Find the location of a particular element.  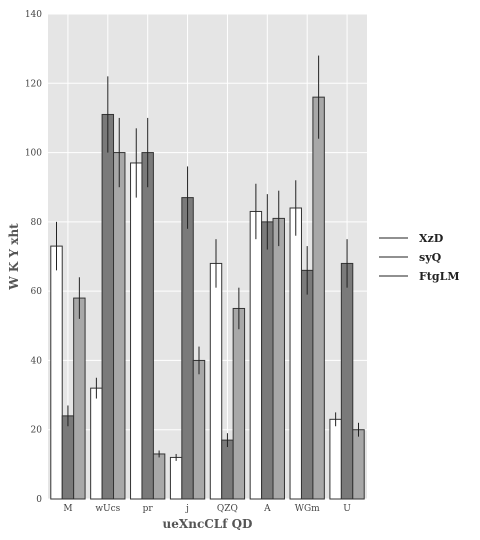

bar-FtgLM-wUcs is located at coordinates (119, 326).